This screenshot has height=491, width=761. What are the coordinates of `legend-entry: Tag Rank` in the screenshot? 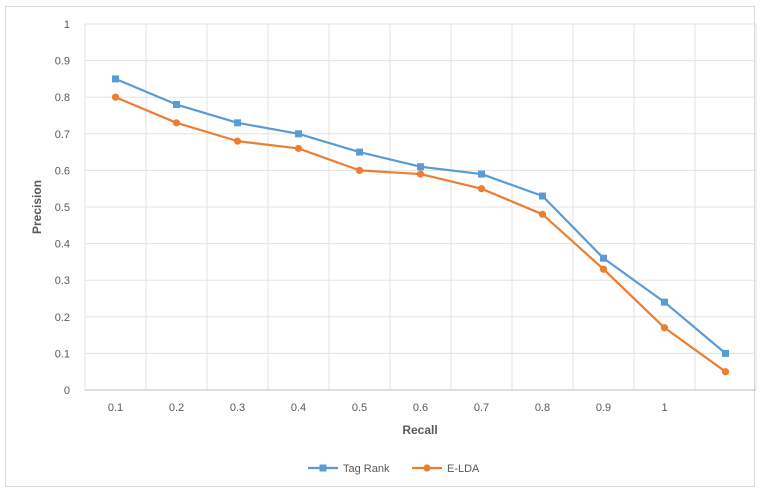 It's located at (349, 469).